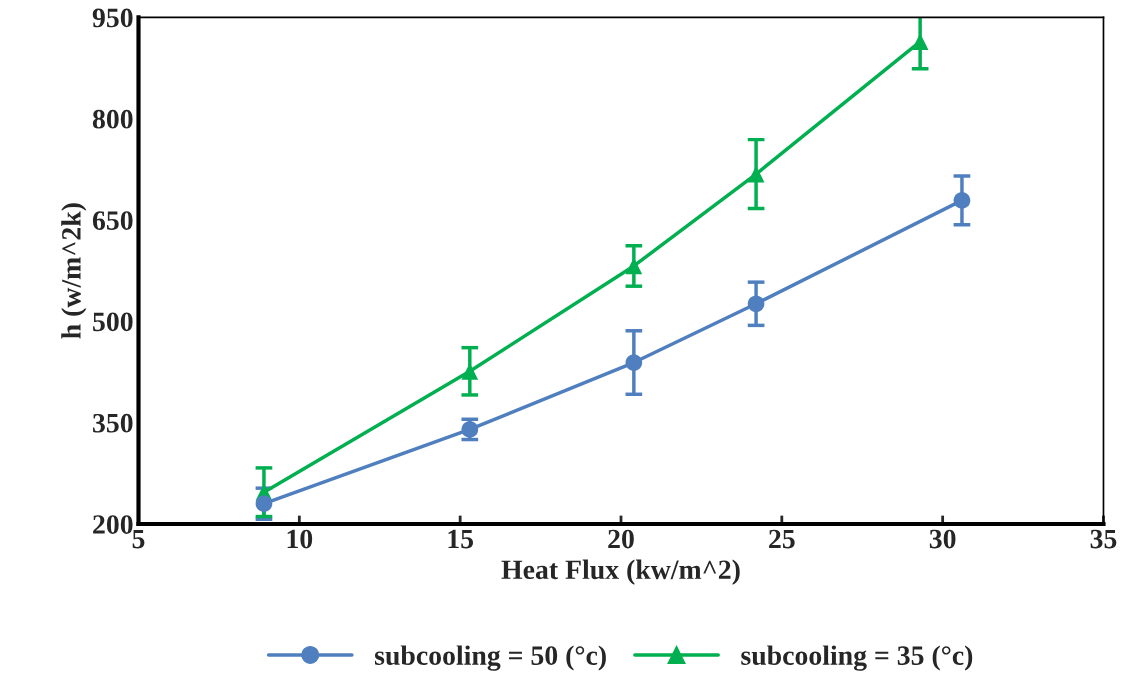  What do you see at coordinates (490, 658) in the screenshot?
I see `legend-label: subcooling = 50 (°c)` at bounding box center [490, 658].